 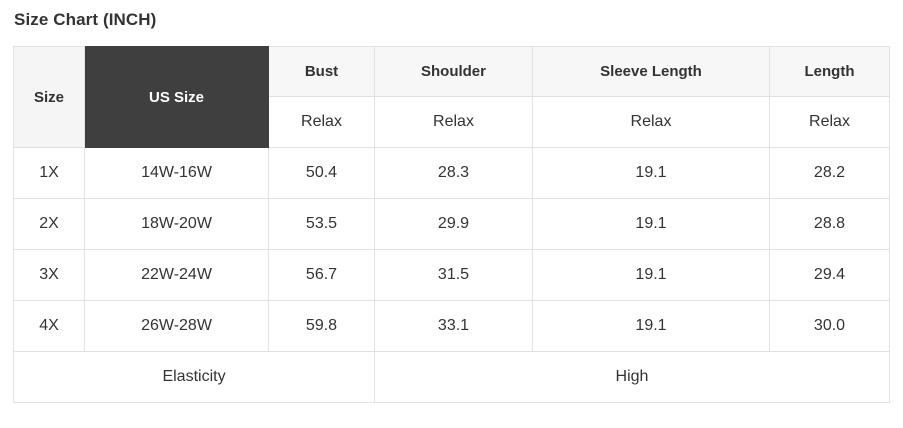 What do you see at coordinates (321, 71) in the screenshot?
I see `col-header-bust: Bust` at bounding box center [321, 71].